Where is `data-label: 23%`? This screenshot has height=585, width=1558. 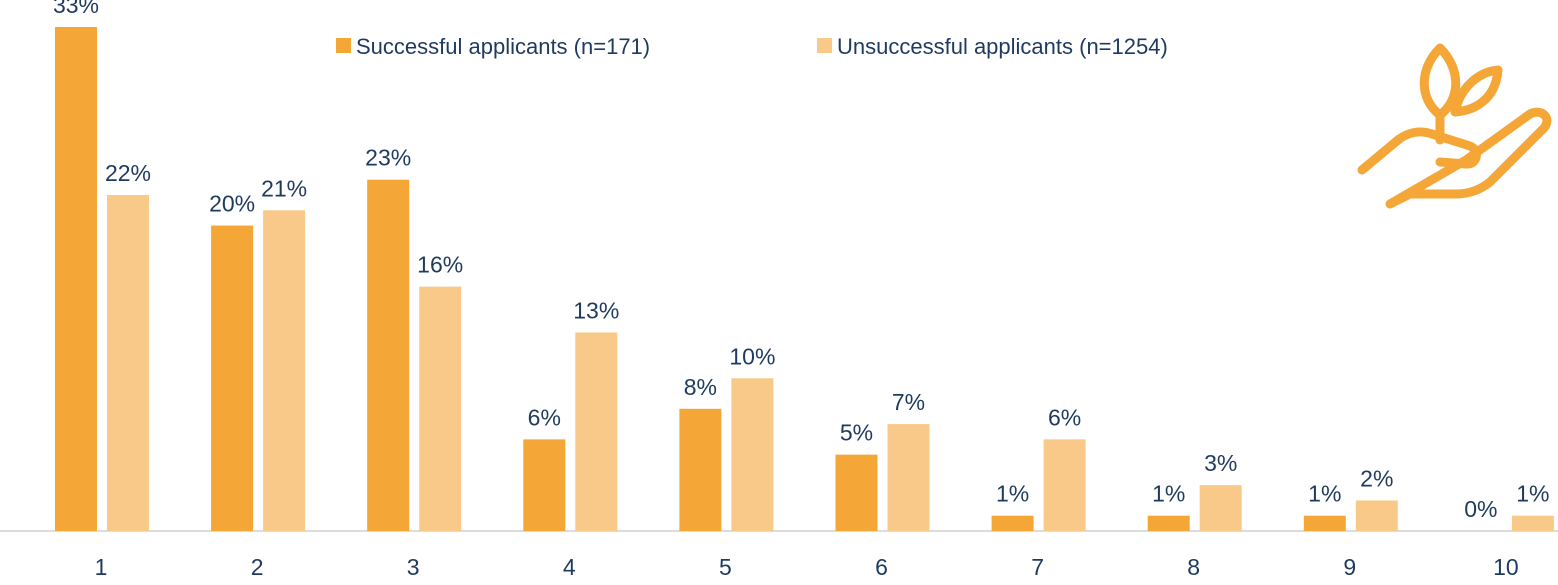 data-label: 23% is located at coordinates (388, 158).